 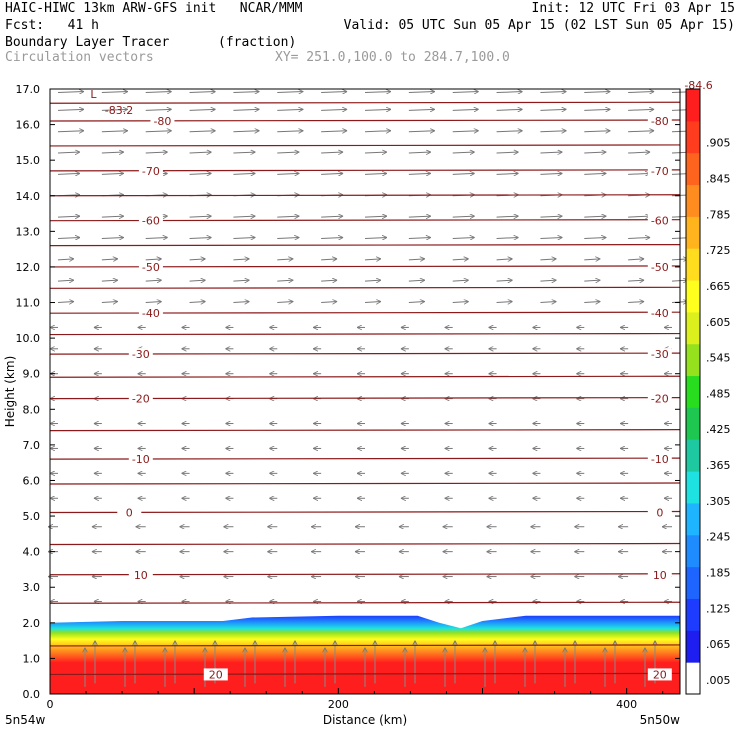 I want to click on y-tick-label: 3.0, so click(x=32, y=587).